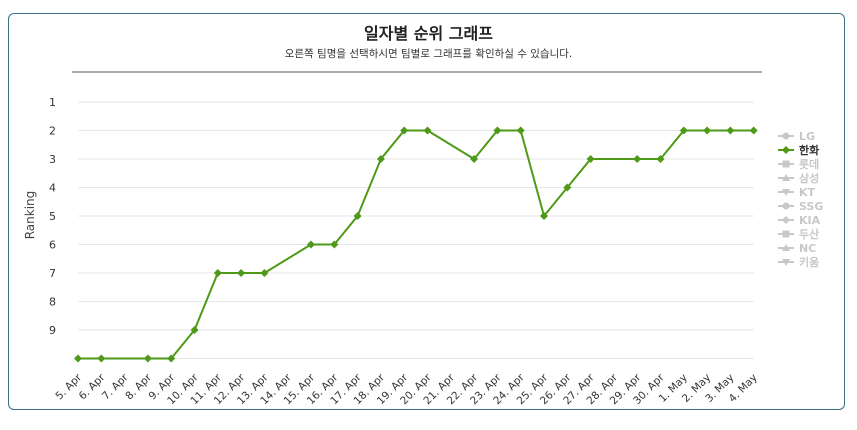  I want to click on legend-item: SSG, so click(800, 206).